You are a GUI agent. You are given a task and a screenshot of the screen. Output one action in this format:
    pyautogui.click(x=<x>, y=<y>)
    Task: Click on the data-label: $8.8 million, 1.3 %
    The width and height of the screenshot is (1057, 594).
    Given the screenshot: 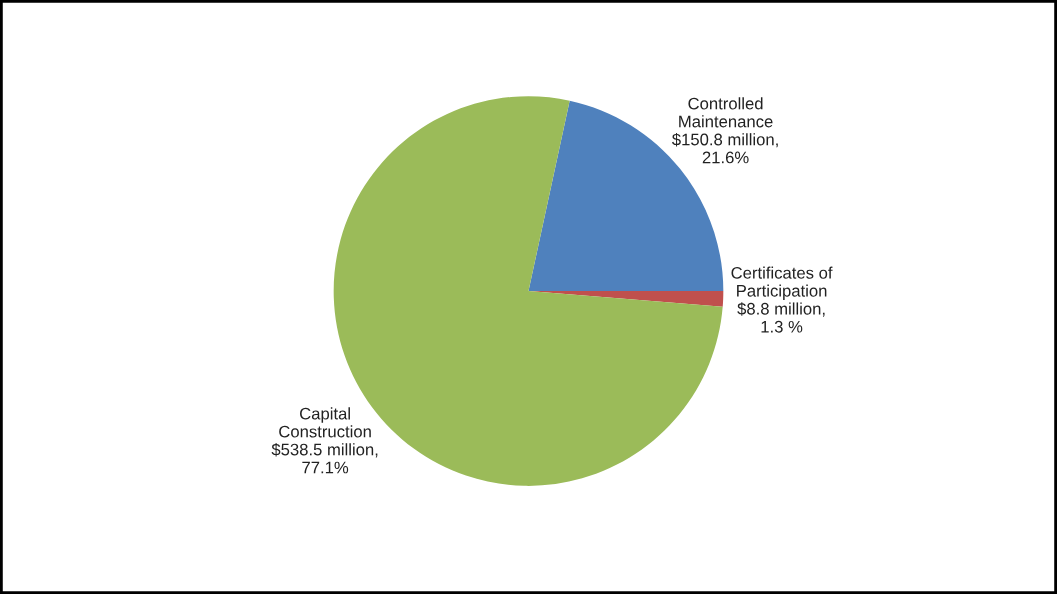 What is the action you would take?
    pyautogui.click(x=781, y=317)
    